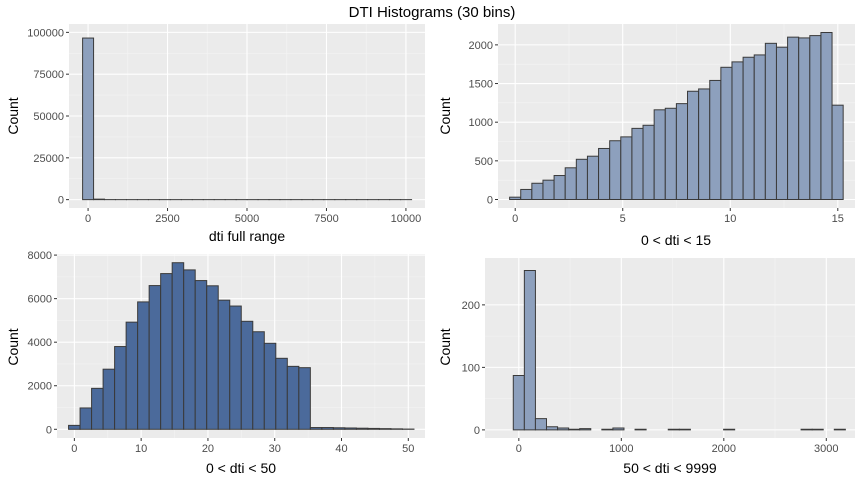 This screenshot has height=480, width=864. I want to click on x-axis-title: dti full range, so click(247, 236).